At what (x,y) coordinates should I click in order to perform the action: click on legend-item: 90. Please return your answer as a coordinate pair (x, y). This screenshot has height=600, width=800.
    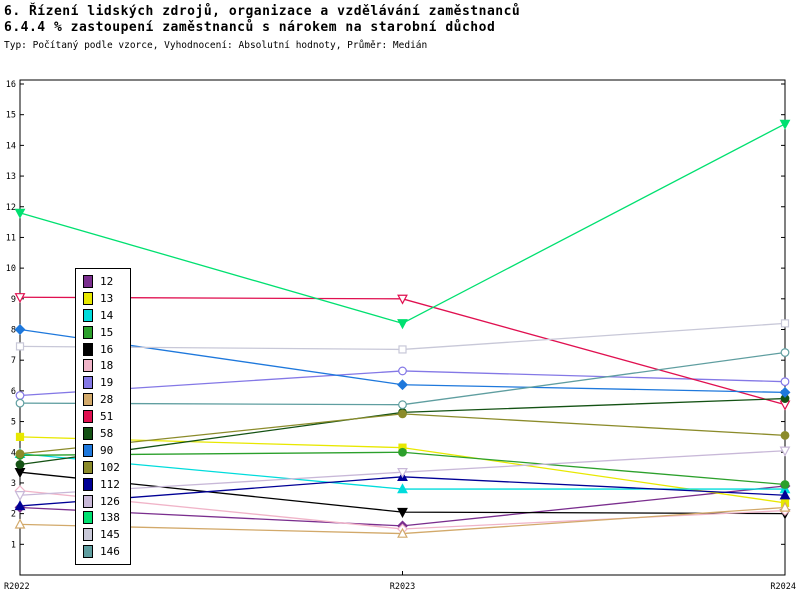
    Looking at the image, I should click on (101, 450).